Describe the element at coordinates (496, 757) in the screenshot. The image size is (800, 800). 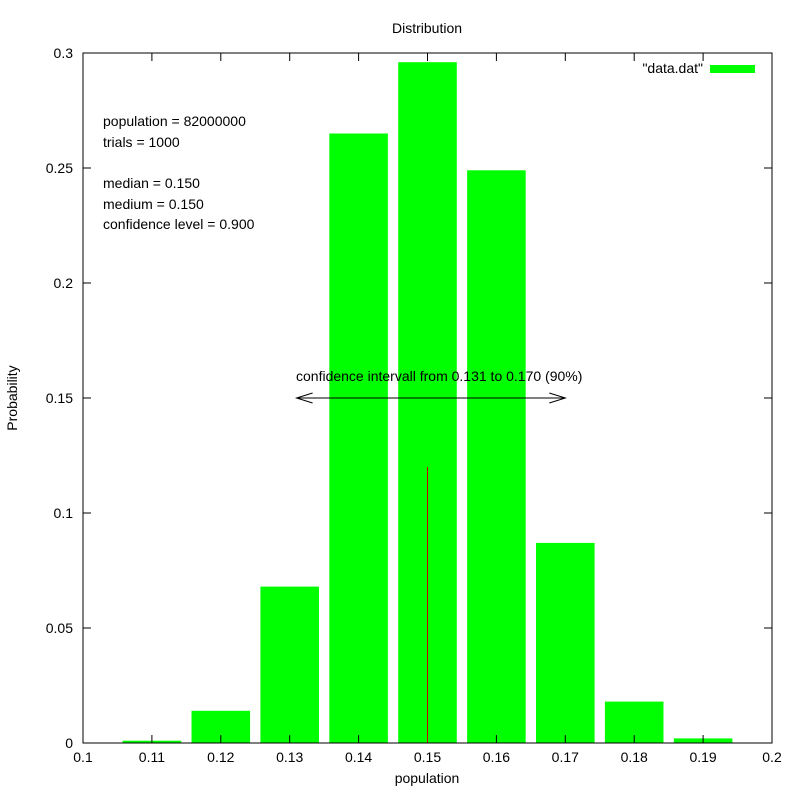
I see `x-tick-label: 0.16` at that location.